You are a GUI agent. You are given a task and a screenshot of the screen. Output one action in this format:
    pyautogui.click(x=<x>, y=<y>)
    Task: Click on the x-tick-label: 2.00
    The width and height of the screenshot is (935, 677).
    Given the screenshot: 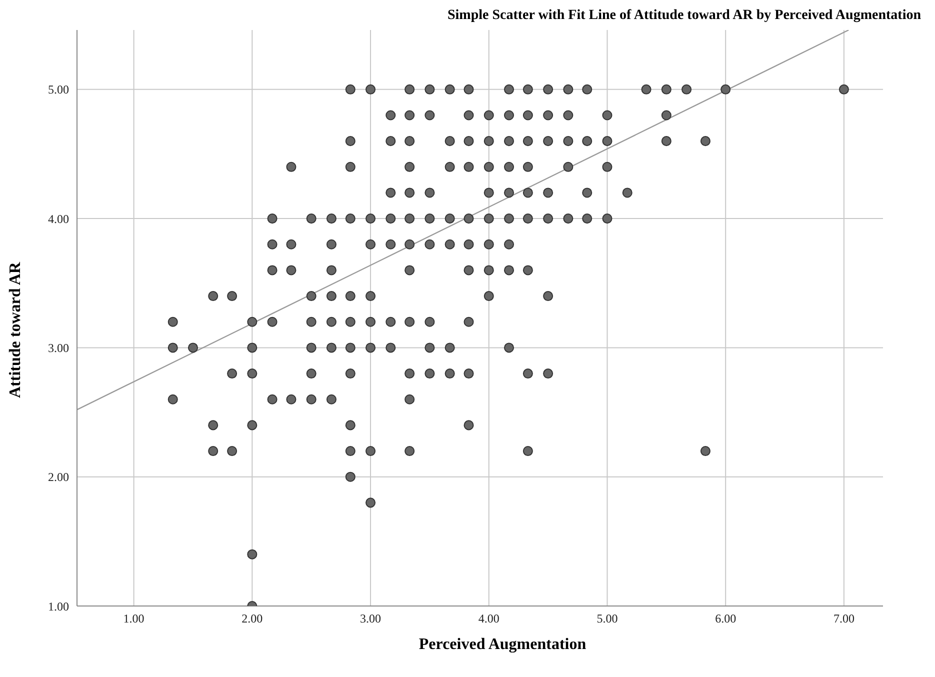 What is the action you would take?
    pyautogui.click(x=252, y=619)
    